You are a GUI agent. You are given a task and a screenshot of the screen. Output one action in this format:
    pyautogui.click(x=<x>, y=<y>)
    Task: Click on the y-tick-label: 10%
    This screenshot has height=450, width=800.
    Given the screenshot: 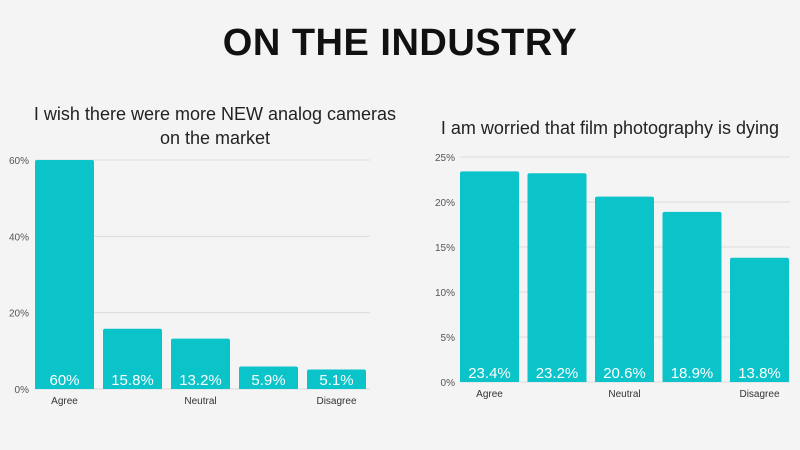 What is the action you would take?
    pyautogui.click(x=445, y=293)
    